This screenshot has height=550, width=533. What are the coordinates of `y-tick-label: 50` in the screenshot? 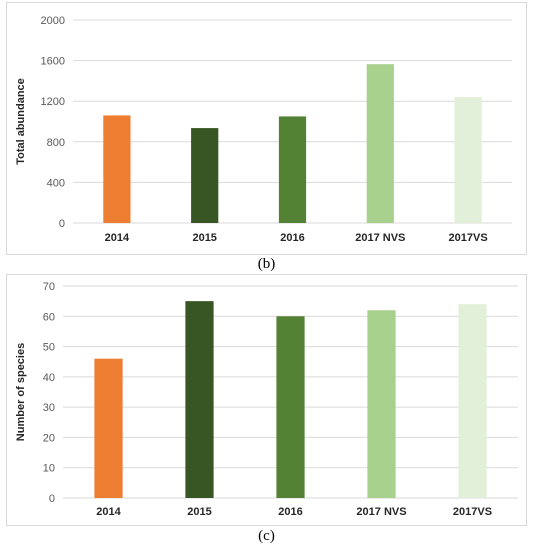 It's located at (49, 348).